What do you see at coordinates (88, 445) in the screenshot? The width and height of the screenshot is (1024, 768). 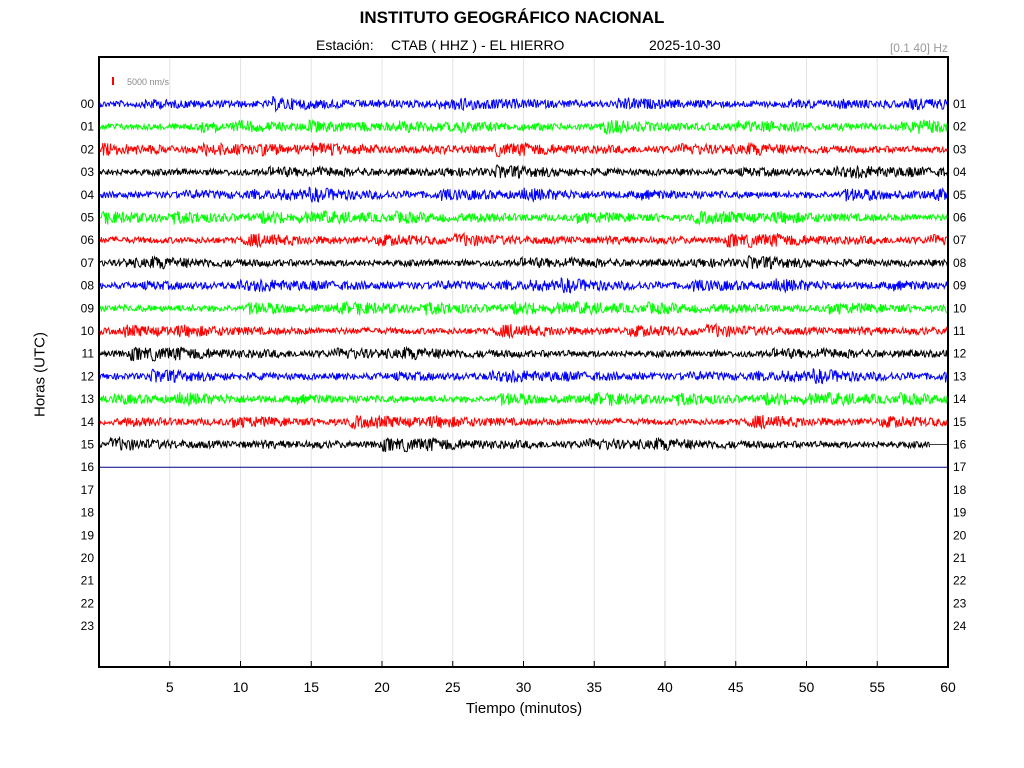 I see `left-hour-label: 15` at bounding box center [88, 445].